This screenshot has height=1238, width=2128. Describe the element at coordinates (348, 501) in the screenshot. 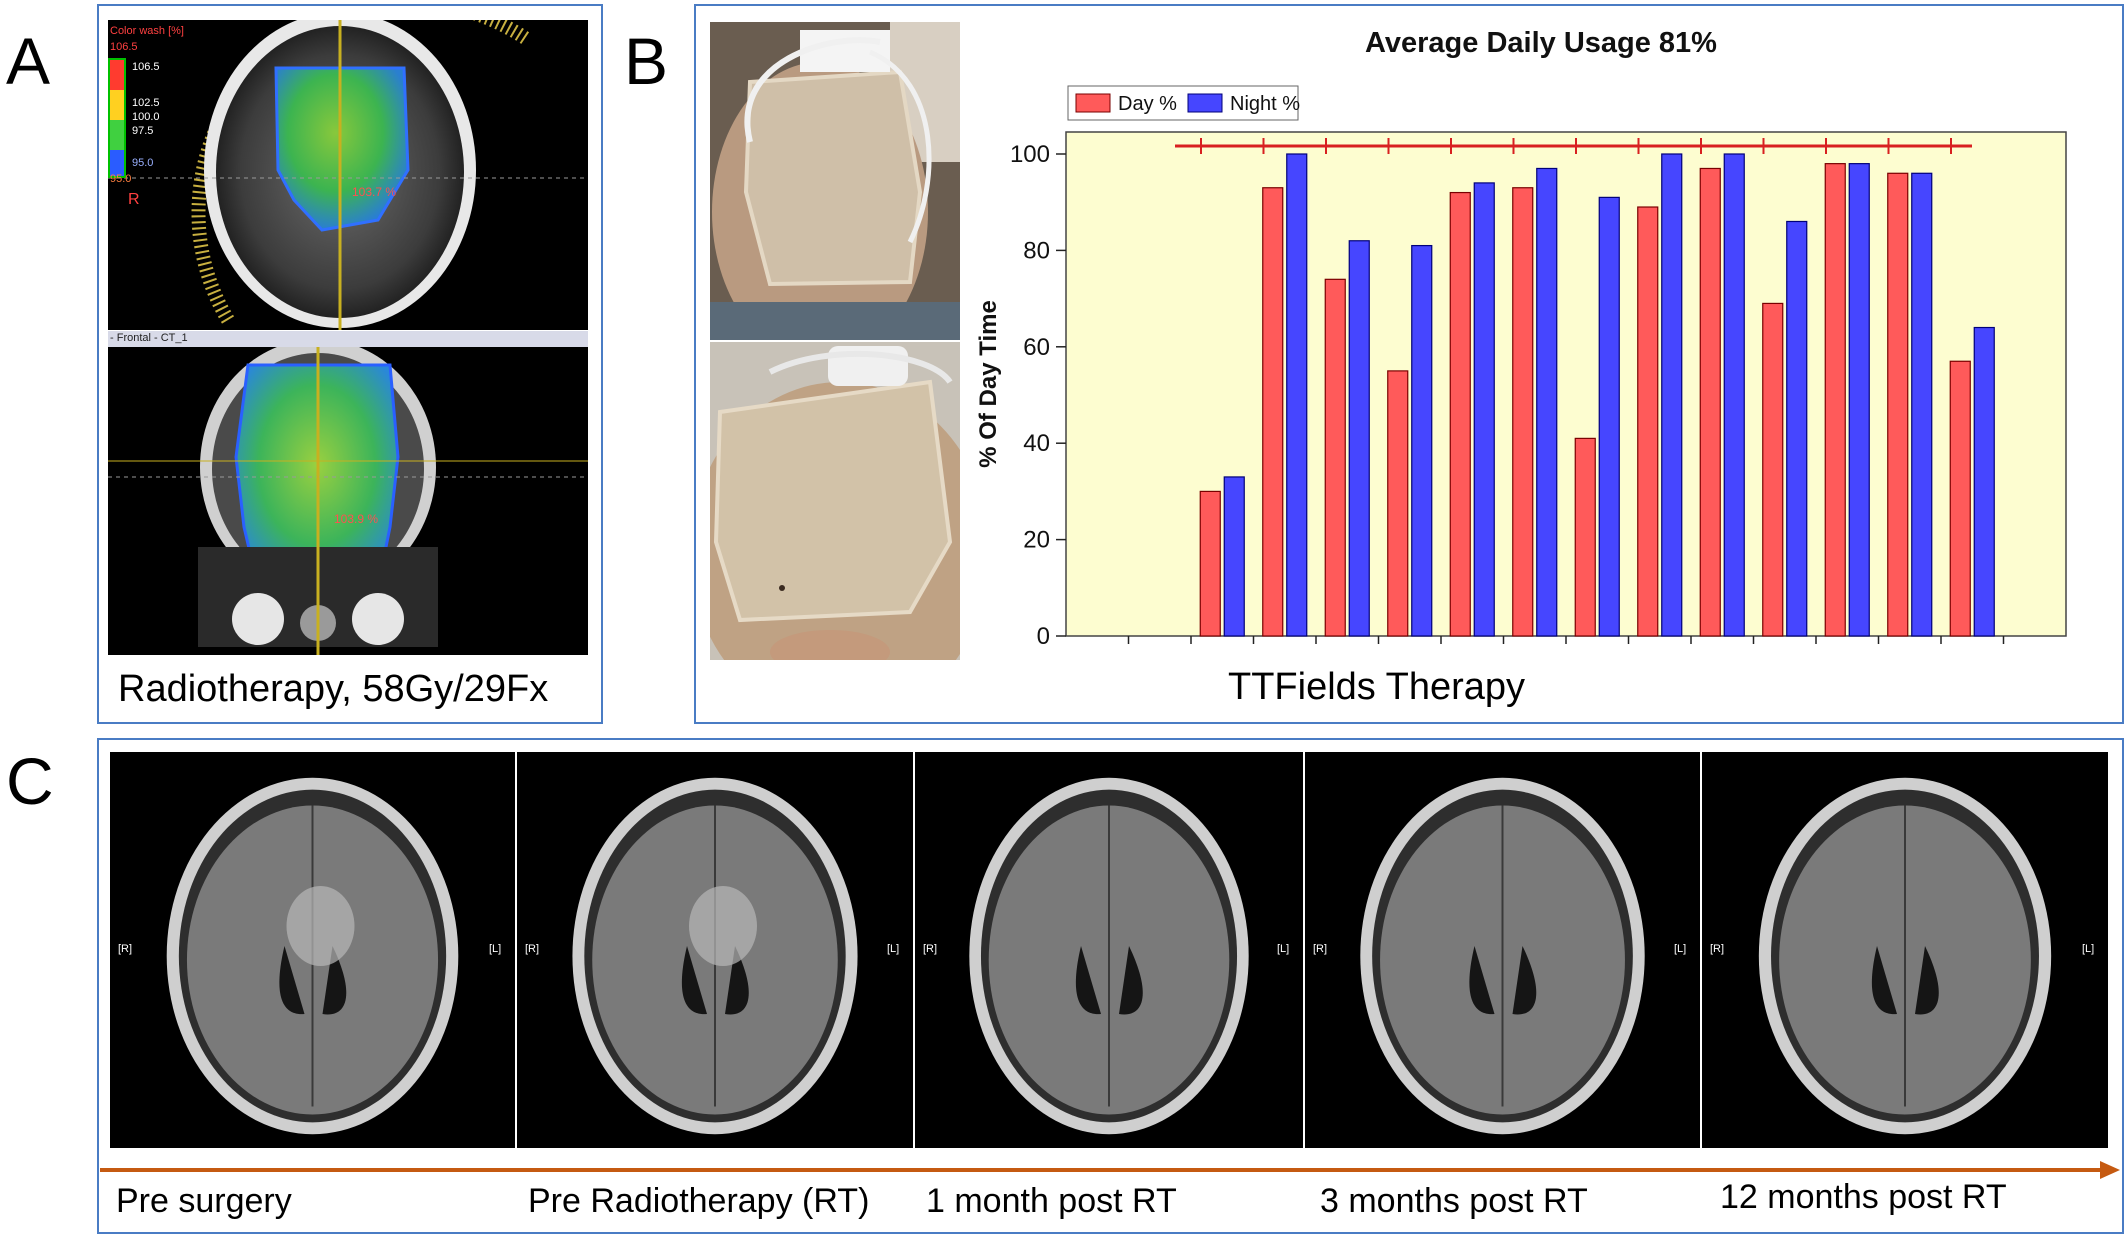

I see `coronal-dose-image: 103.9 %` at that location.